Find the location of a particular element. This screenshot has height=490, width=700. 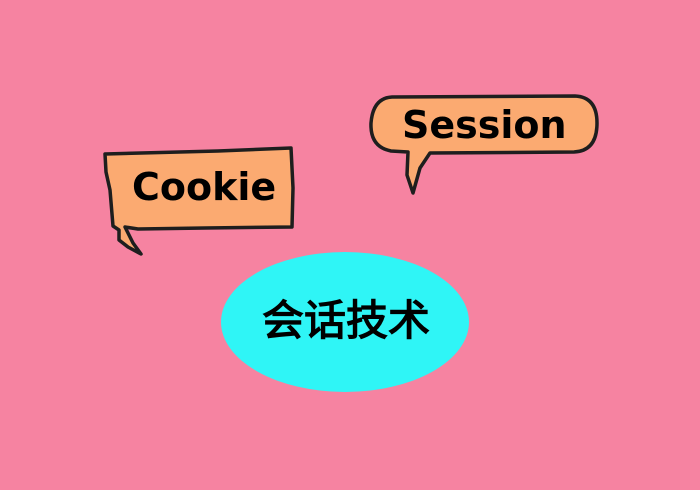

topic-ellipse is located at coordinates (345, 322).